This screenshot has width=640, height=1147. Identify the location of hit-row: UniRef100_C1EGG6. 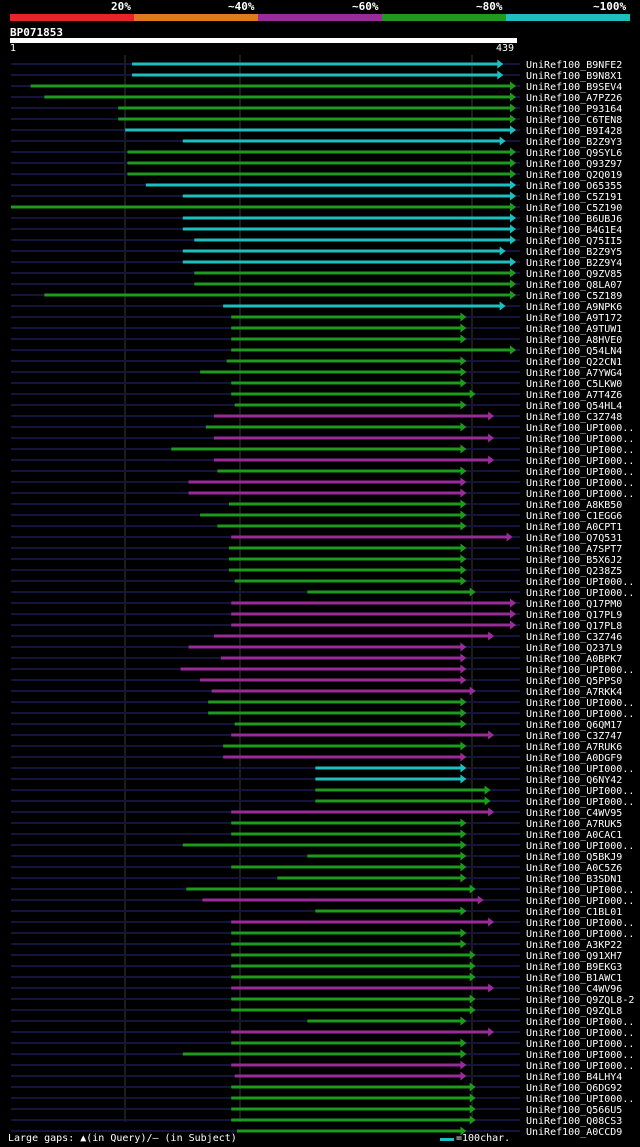
(316, 516).